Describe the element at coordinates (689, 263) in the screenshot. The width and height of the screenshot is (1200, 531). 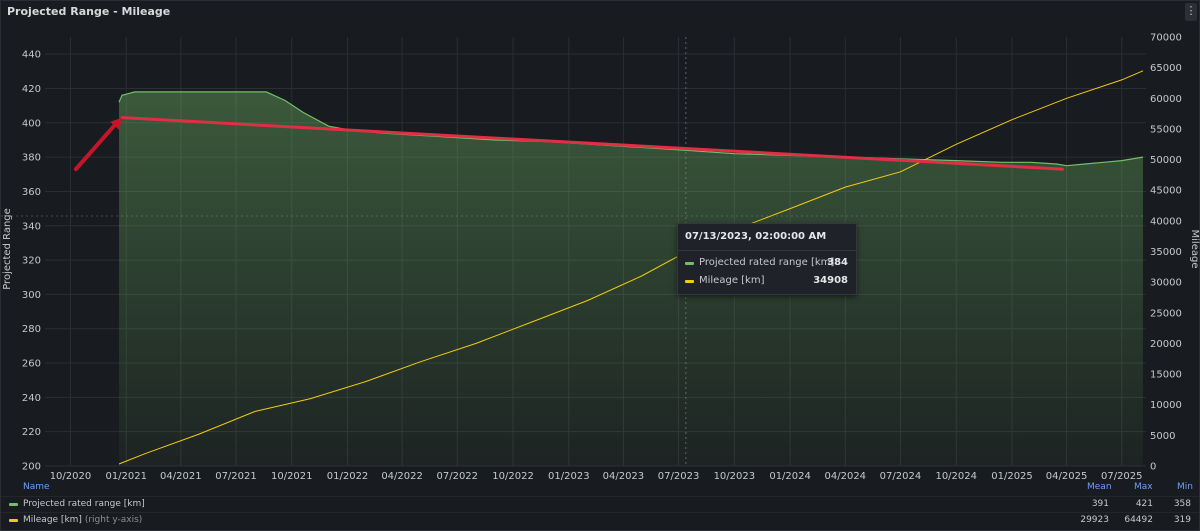
I see `tooltip-range-swatch` at that location.